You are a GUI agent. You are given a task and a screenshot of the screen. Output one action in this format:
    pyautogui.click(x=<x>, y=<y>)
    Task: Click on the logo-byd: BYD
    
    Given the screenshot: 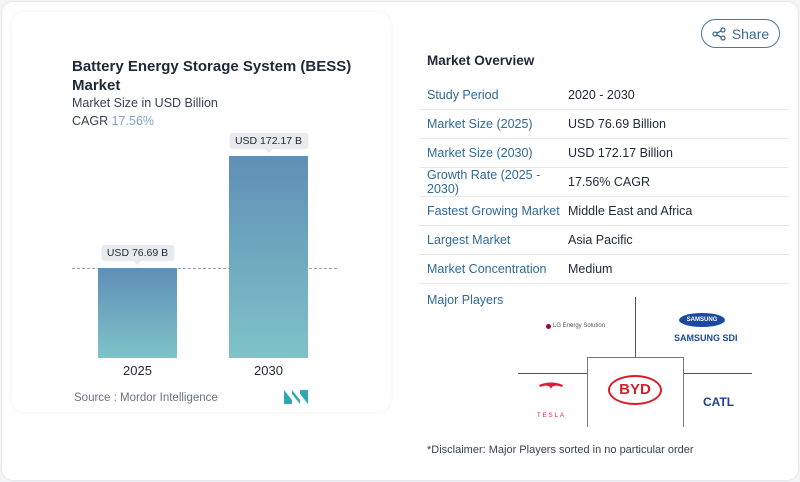 What is the action you would take?
    pyautogui.click(x=635, y=390)
    